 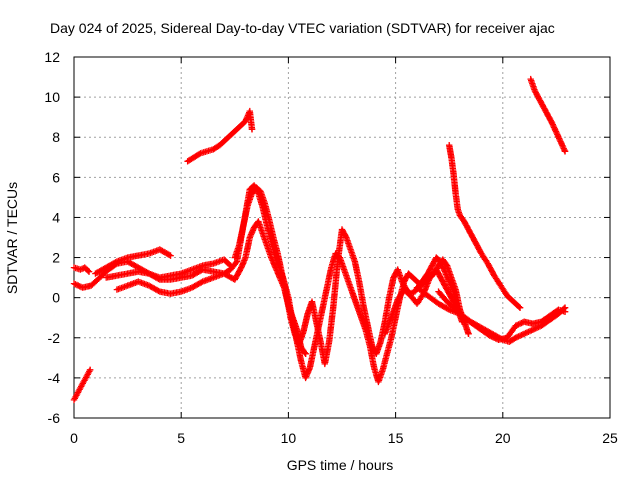 What do you see at coordinates (289, 438) in the screenshot?
I see `x-tick-label: 10` at bounding box center [289, 438].